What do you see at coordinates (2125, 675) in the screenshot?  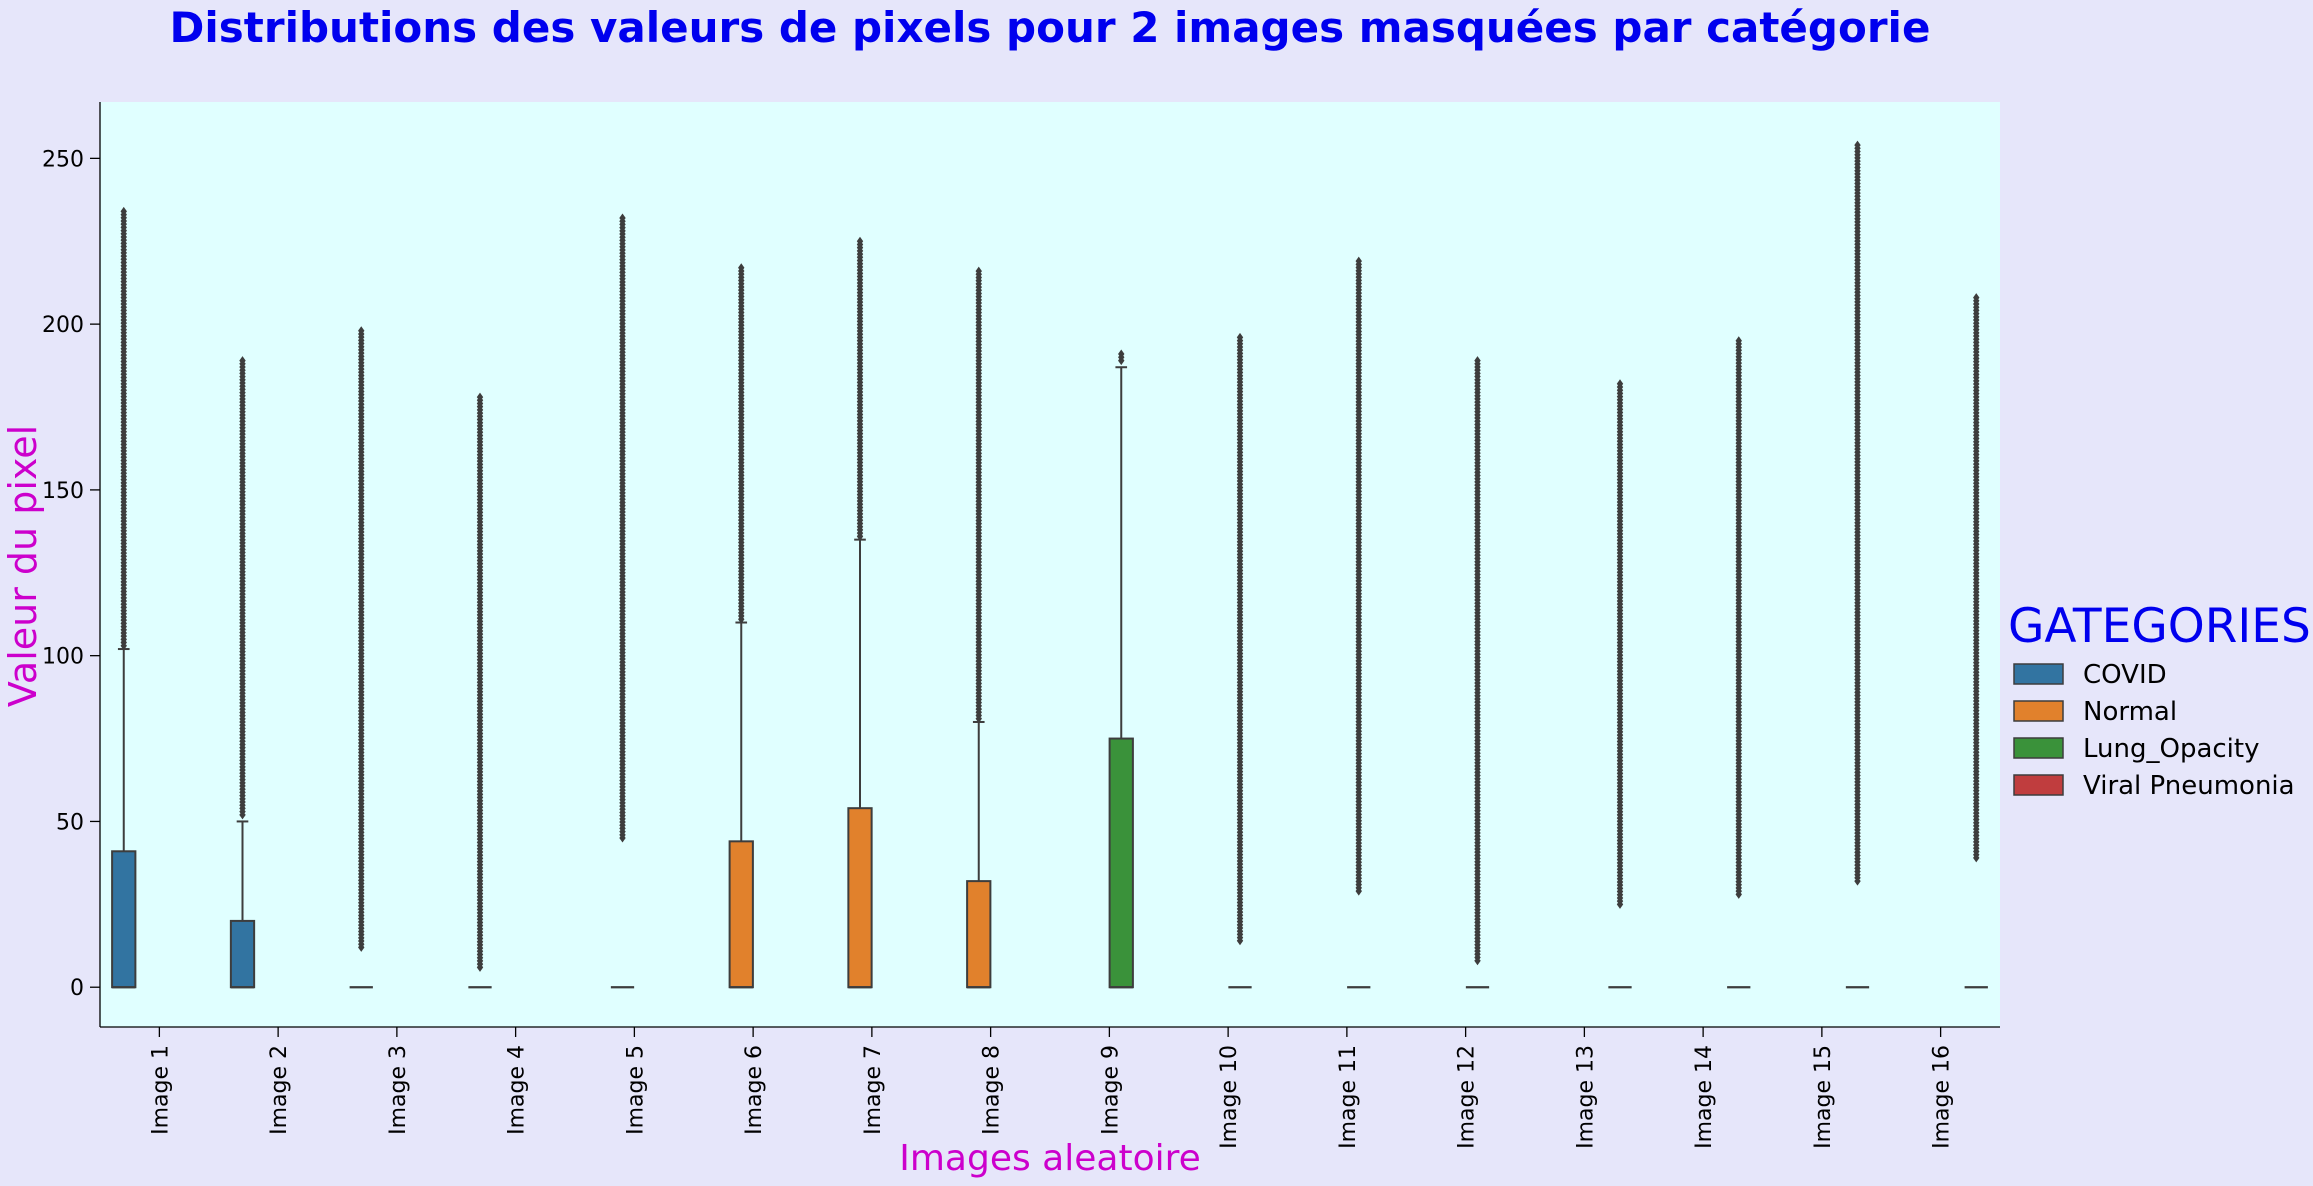 I see `legend-label: COVID` at bounding box center [2125, 675].